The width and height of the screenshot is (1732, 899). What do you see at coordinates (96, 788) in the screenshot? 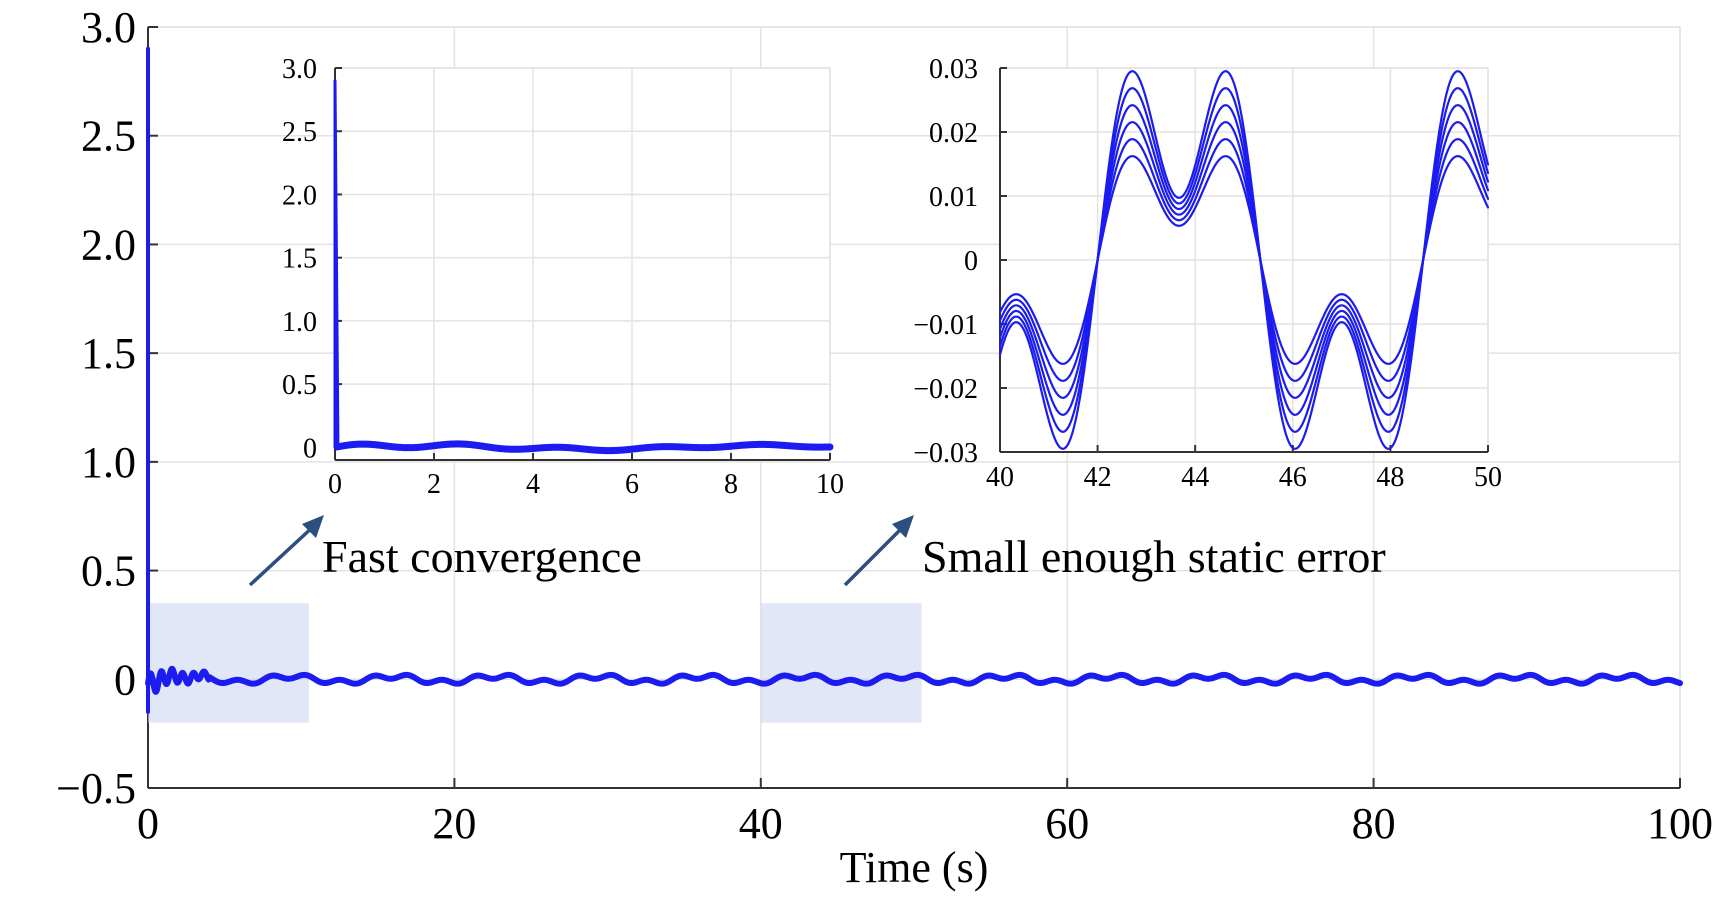
I see `y-tick-label: −0.5` at bounding box center [96, 788].